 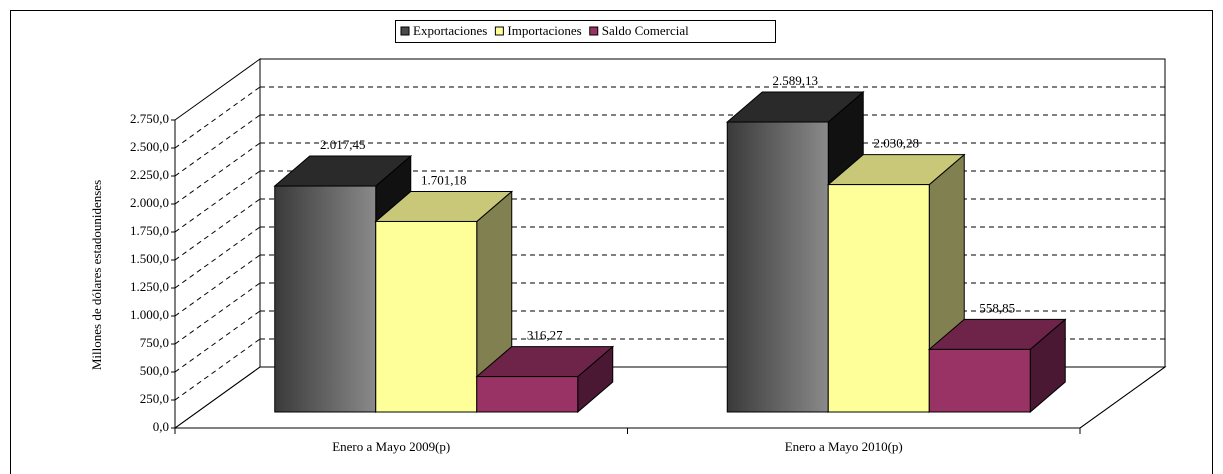 What do you see at coordinates (149, 118) in the screenshot?
I see `y-tick-label: 2.750,0` at bounding box center [149, 118].